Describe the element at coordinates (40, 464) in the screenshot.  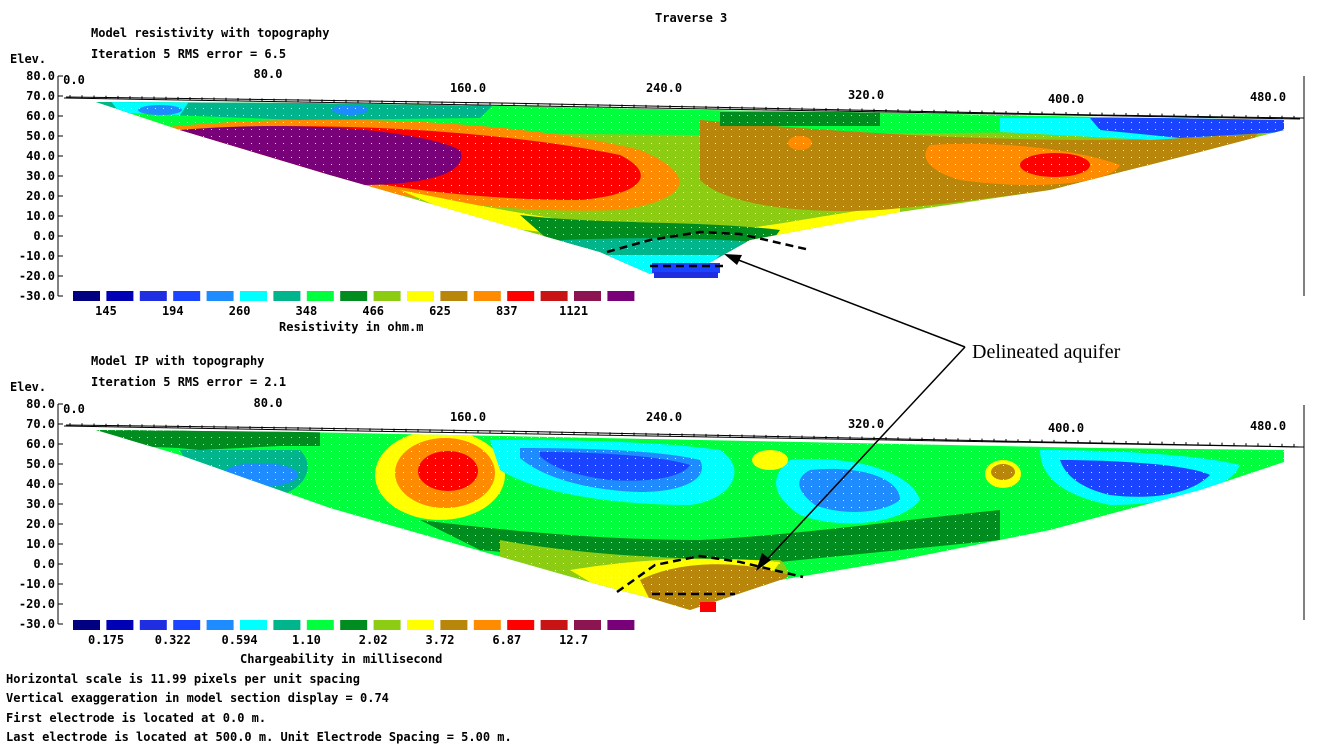
I see `y-tick-label: 50.0` at that location.